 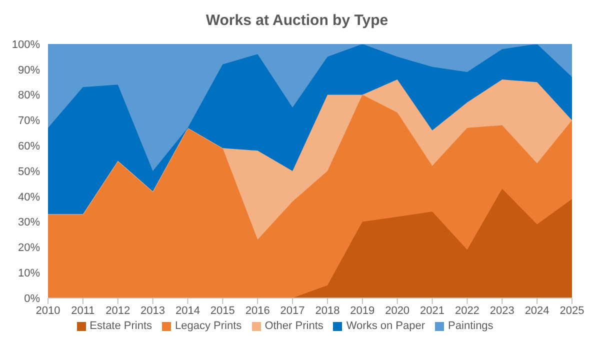 I want to click on x-tick-label: 2016, so click(x=257, y=310).